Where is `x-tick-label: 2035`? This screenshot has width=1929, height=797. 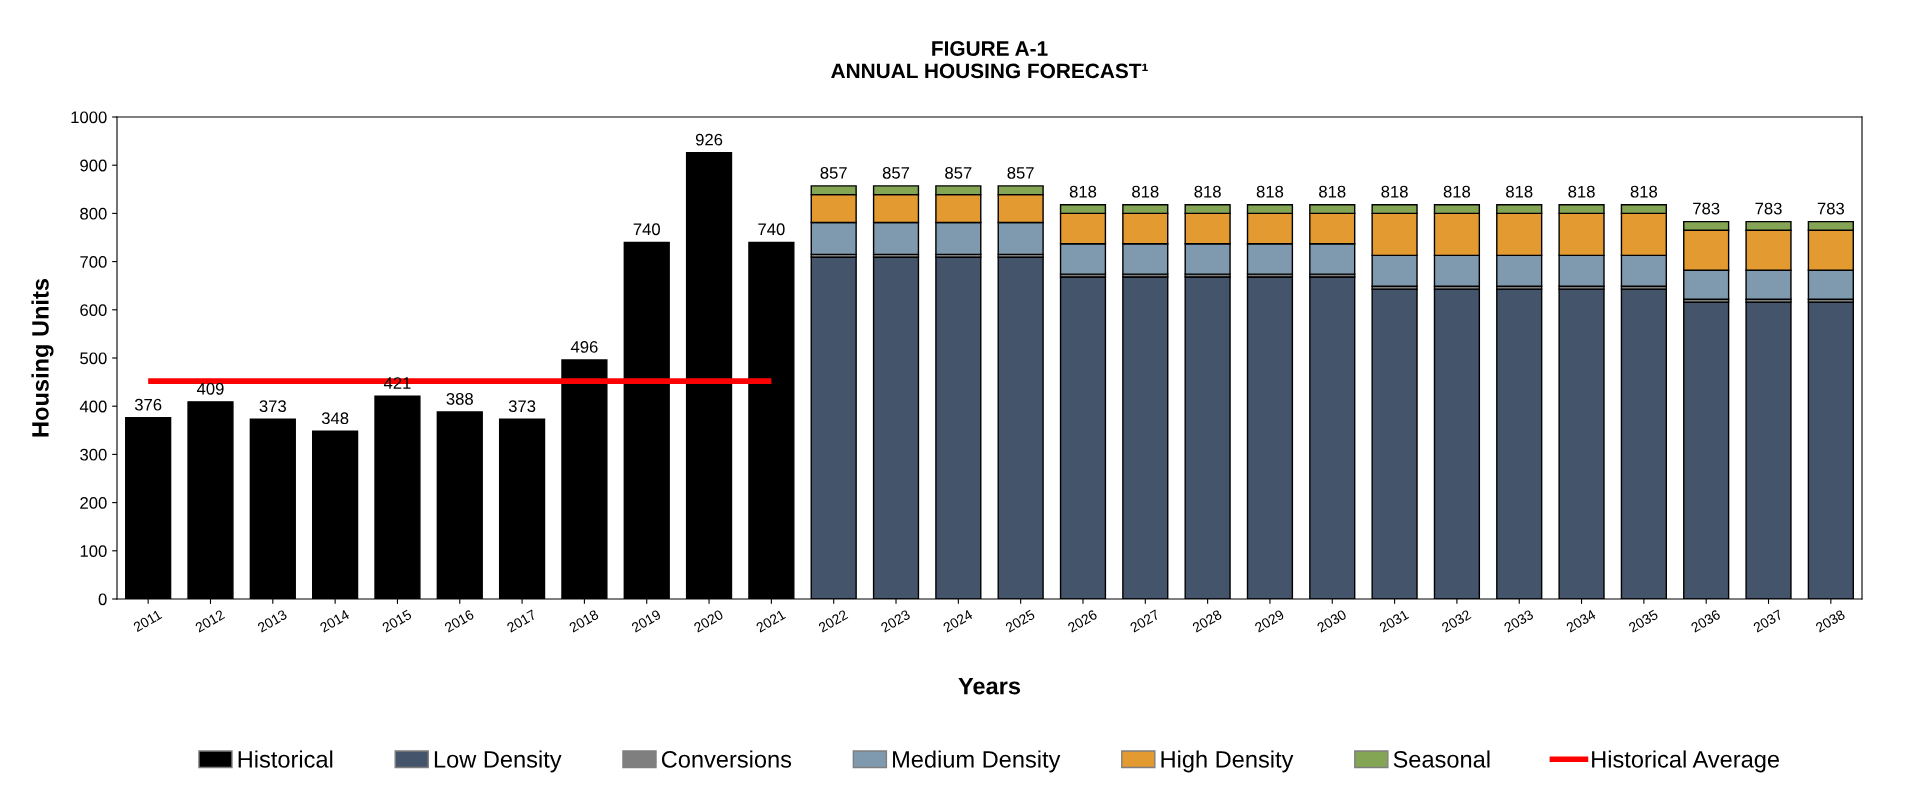 x-tick-label: 2035 is located at coordinates (1643, 621).